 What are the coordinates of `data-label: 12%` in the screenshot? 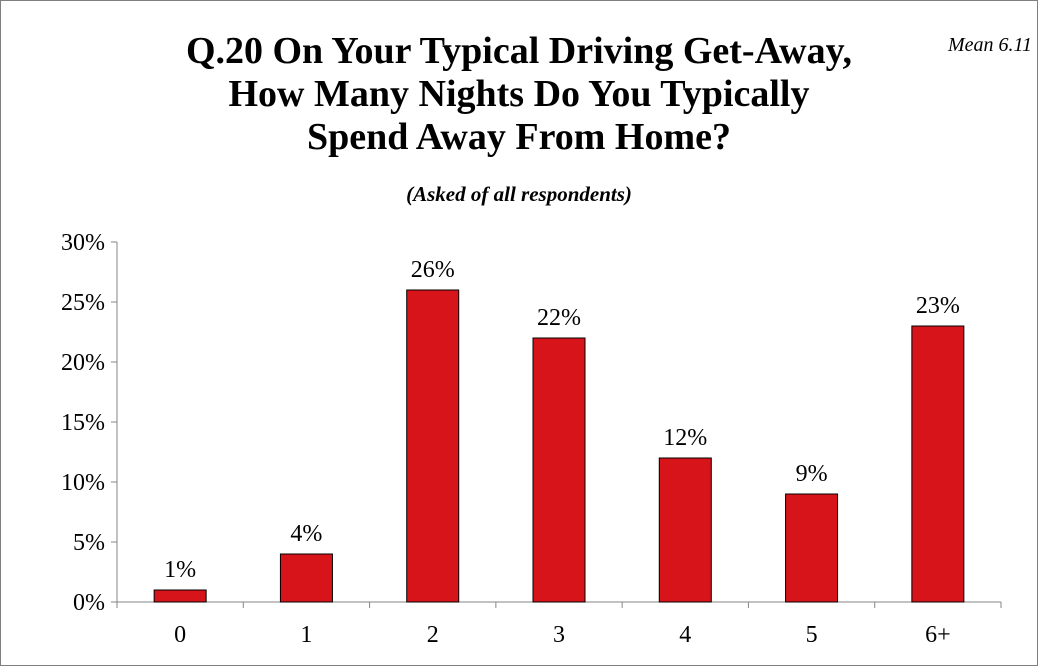 It's located at (685, 438).